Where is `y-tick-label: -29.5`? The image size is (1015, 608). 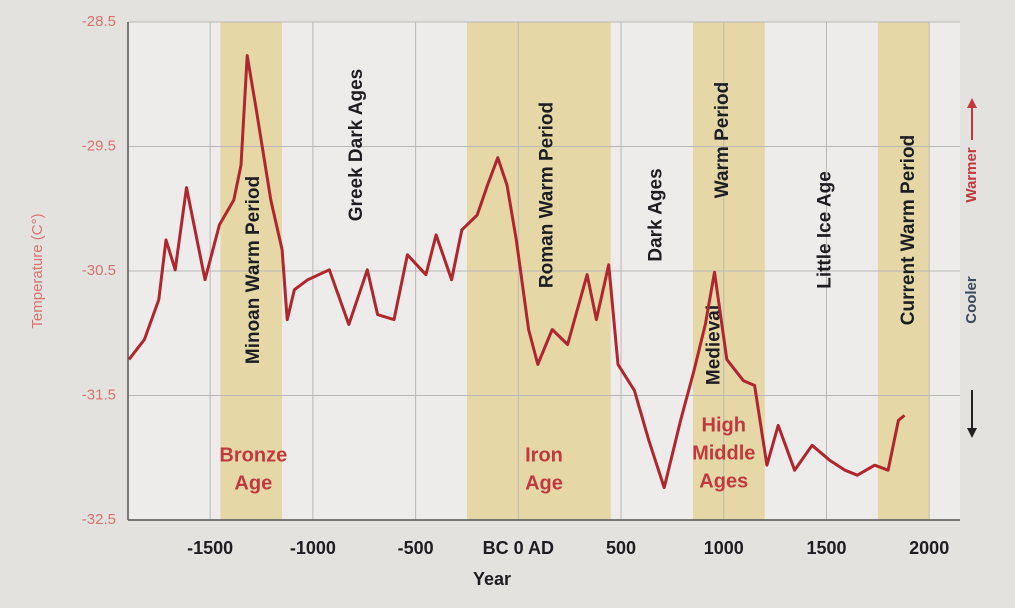
y-tick-label: -29.5 is located at coordinates (99, 145).